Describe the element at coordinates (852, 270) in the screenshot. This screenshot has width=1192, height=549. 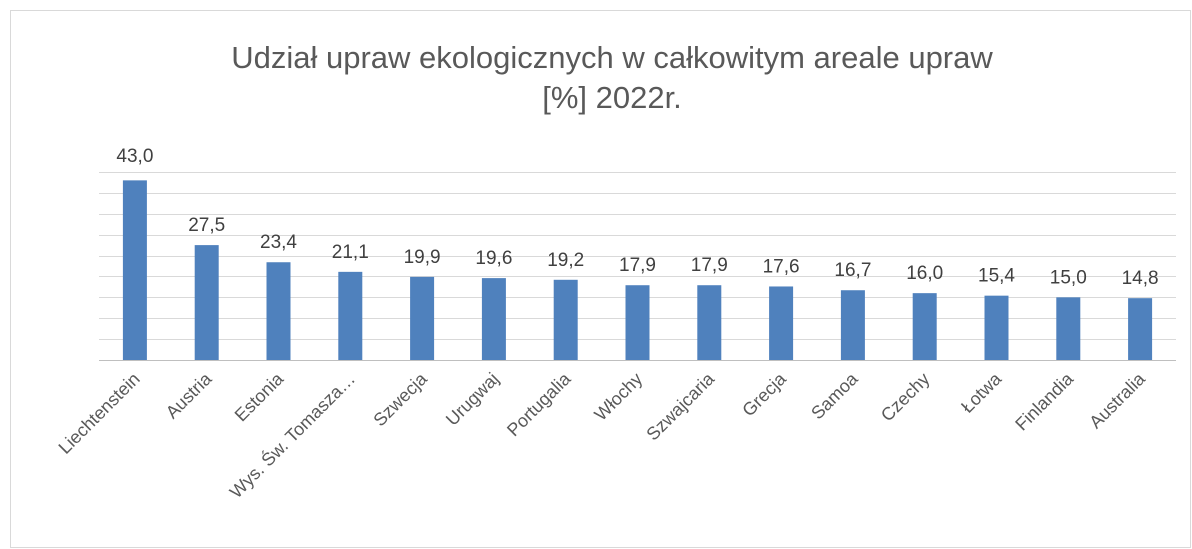
I see `data-label: 16,7` at that location.